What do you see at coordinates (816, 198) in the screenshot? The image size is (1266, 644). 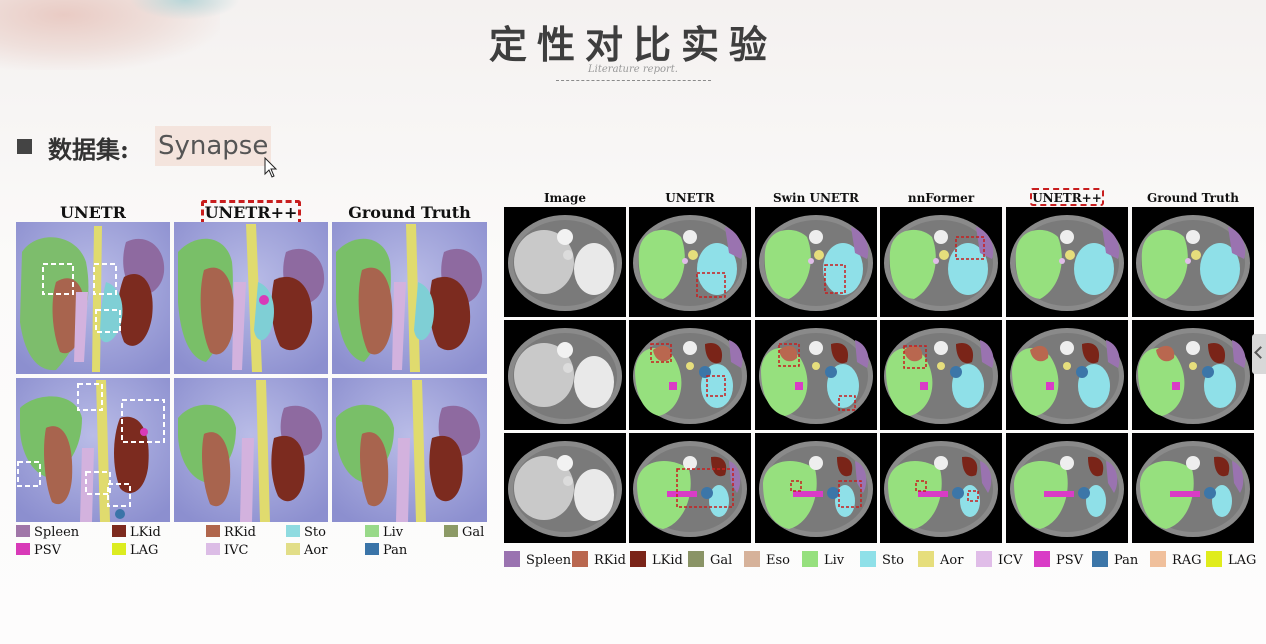 I see `right-header-swin-unetr: Swin UNETR` at bounding box center [816, 198].